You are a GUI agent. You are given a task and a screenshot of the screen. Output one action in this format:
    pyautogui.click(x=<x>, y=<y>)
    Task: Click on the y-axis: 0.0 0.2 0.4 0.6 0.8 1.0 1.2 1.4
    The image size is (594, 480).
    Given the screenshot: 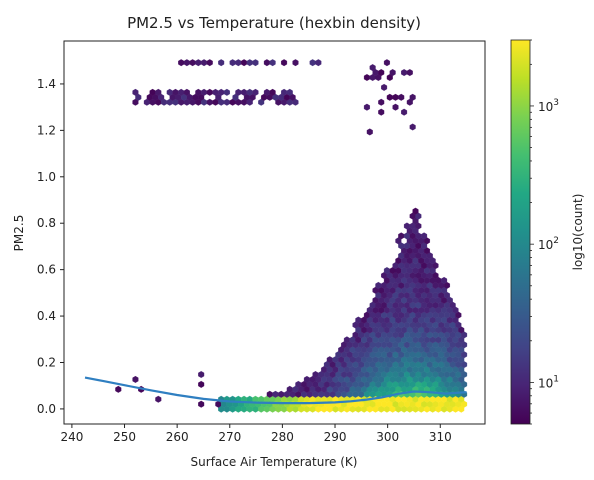 What is the action you would take?
    pyautogui.click(x=50, y=246)
    